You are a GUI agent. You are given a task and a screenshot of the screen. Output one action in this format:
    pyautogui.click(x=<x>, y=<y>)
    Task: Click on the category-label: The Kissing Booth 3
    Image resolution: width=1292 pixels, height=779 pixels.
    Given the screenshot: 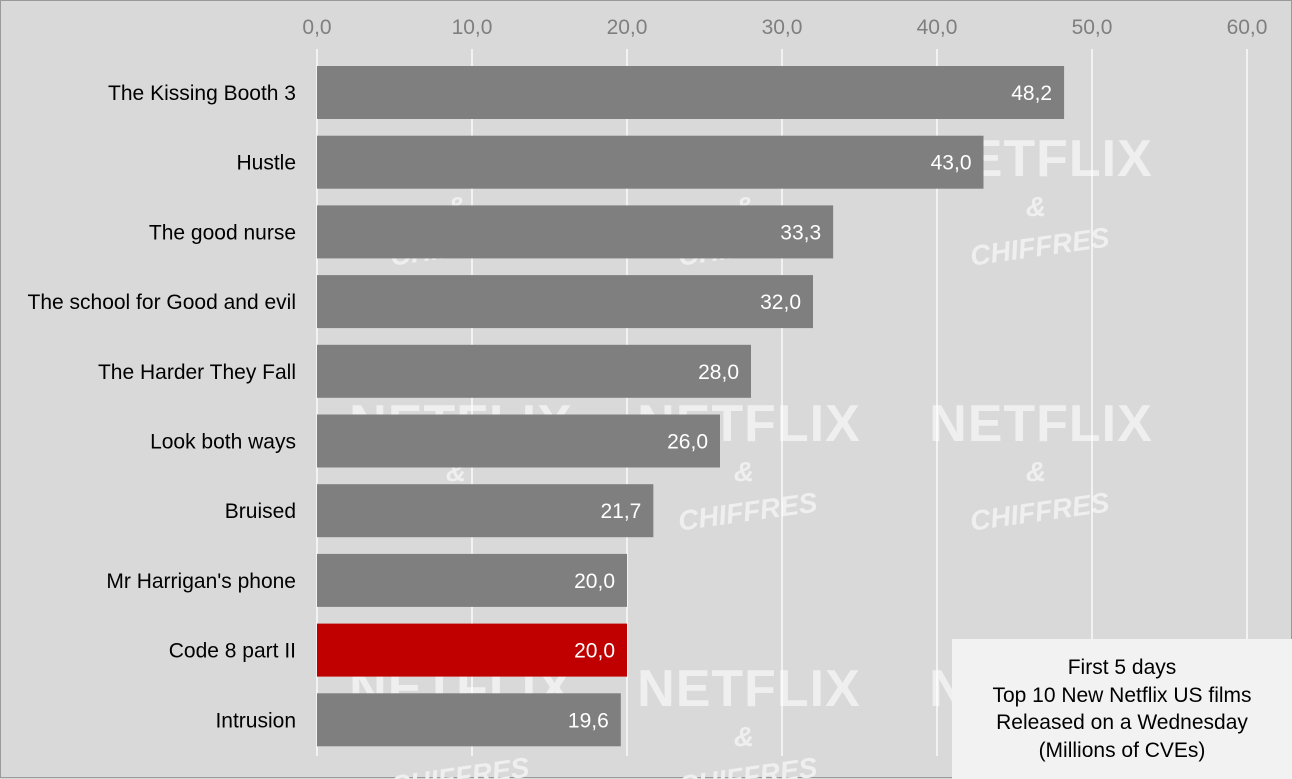 What is the action you would take?
    pyautogui.click(x=202, y=93)
    